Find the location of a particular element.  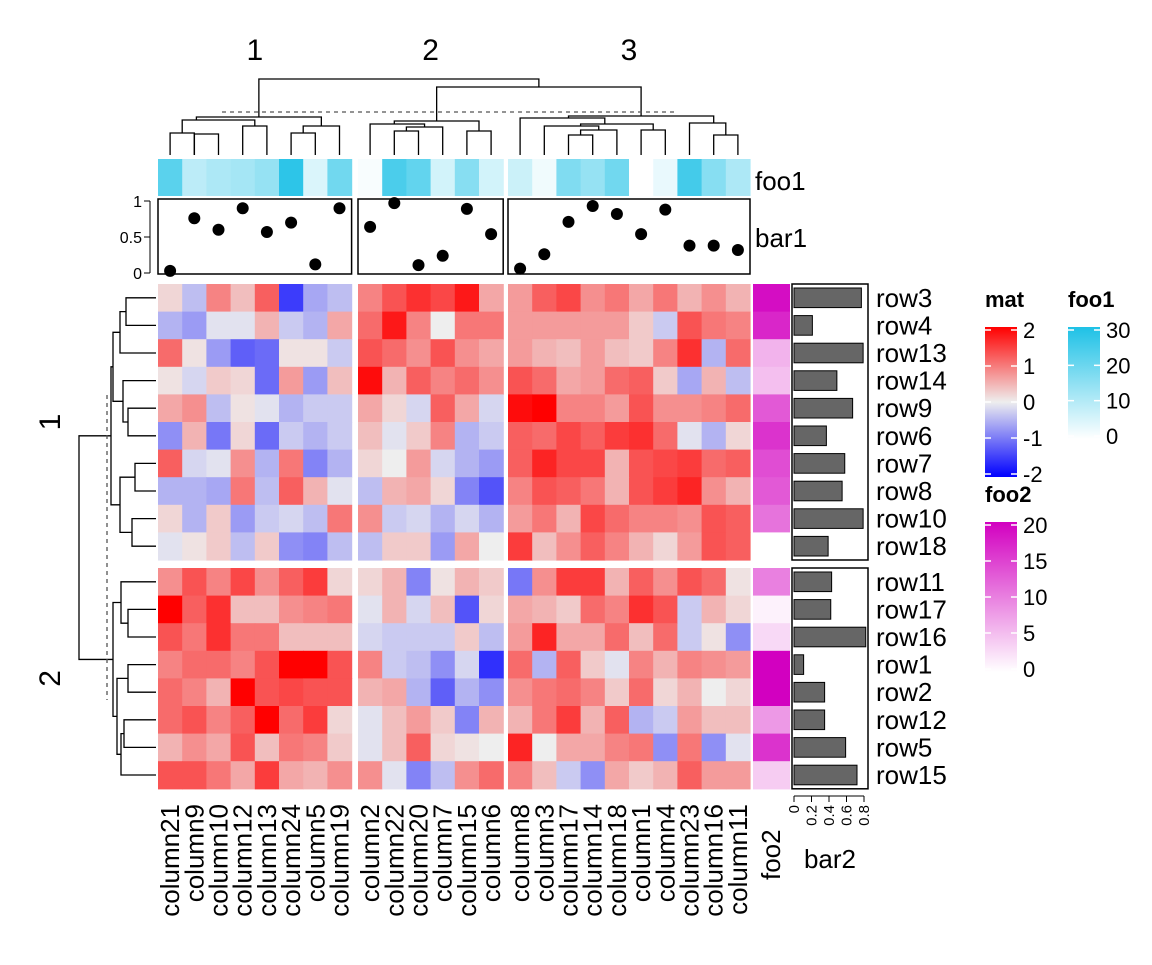

column-name: column10 is located at coordinates (219, 860).